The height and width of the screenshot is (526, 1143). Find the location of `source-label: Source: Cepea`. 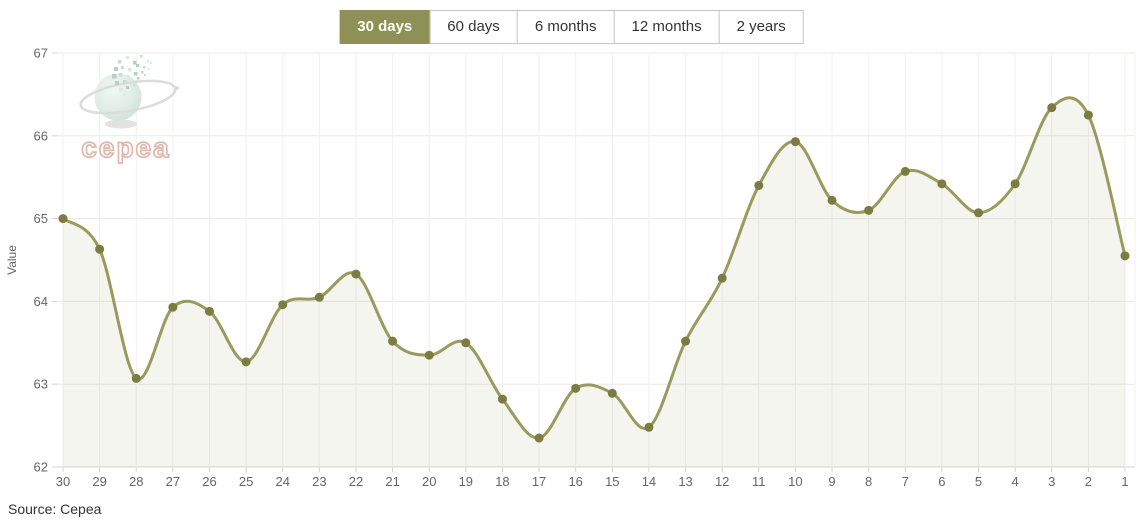

source-label: Source: Cepea is located at coordinates (55, 509).